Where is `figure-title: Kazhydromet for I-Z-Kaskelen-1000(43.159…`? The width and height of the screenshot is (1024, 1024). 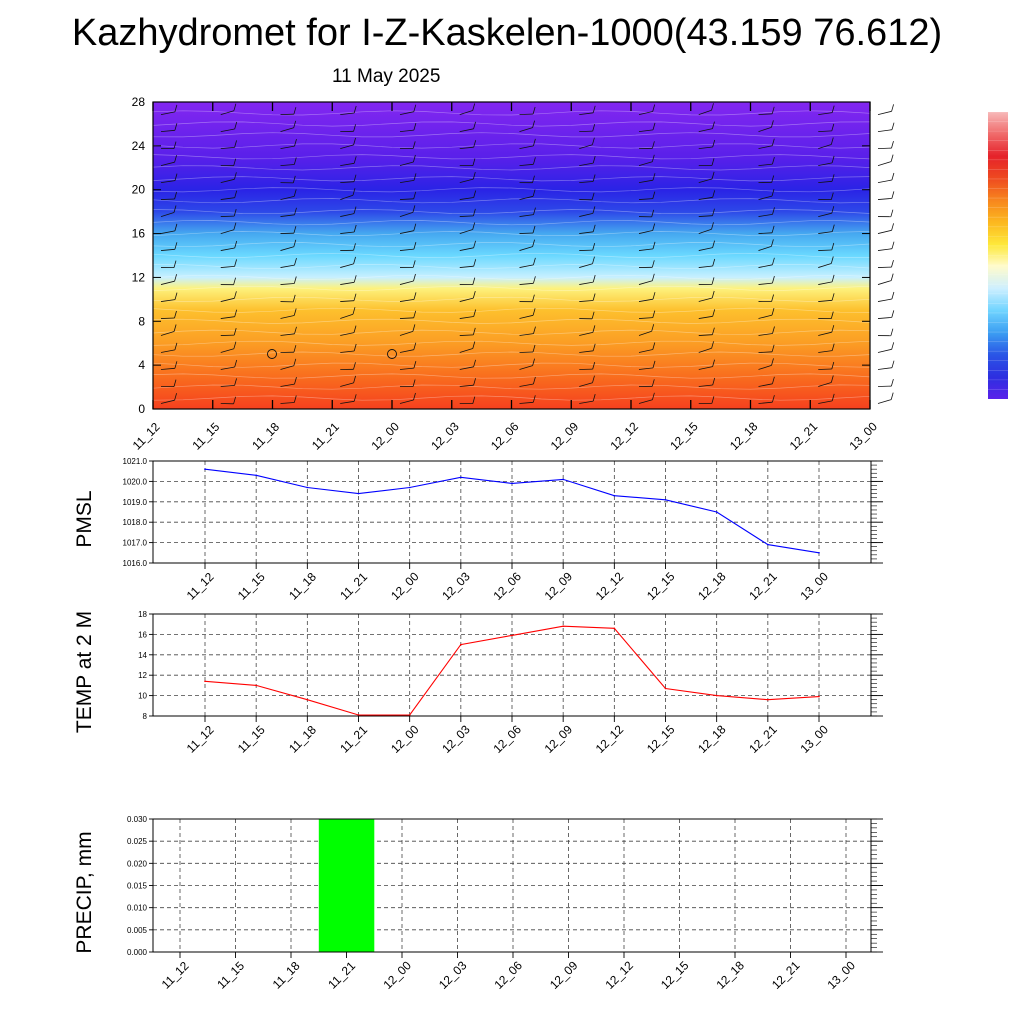 figure-title: Kazhydromet for I-Z-Kaskelen-1000(43.159… is located at coordinates (507, 33).